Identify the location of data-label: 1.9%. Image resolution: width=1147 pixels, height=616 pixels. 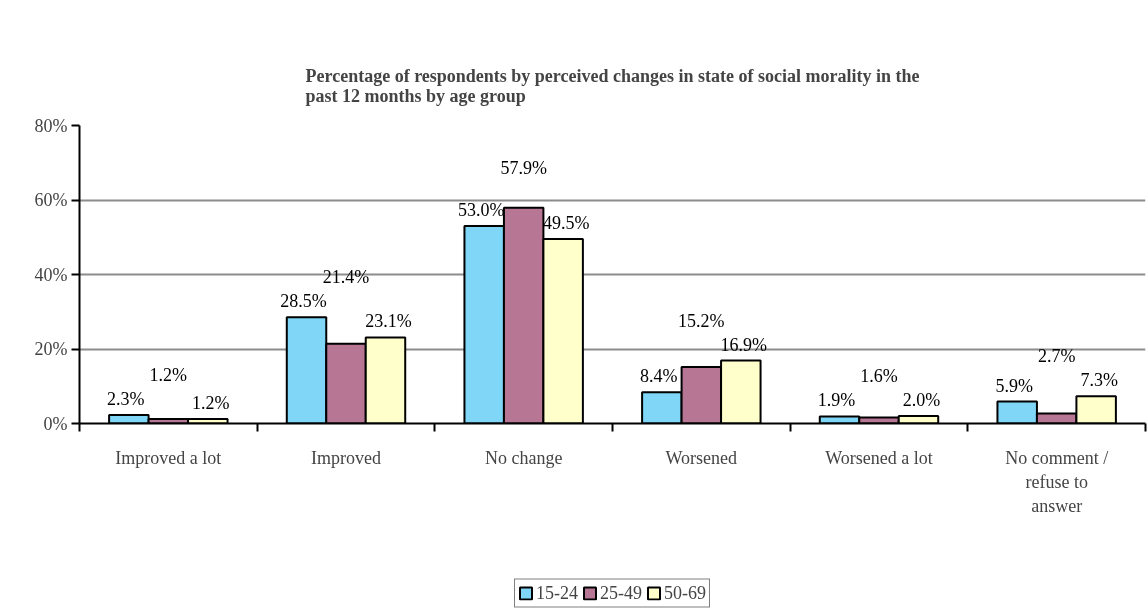
(836, 400).